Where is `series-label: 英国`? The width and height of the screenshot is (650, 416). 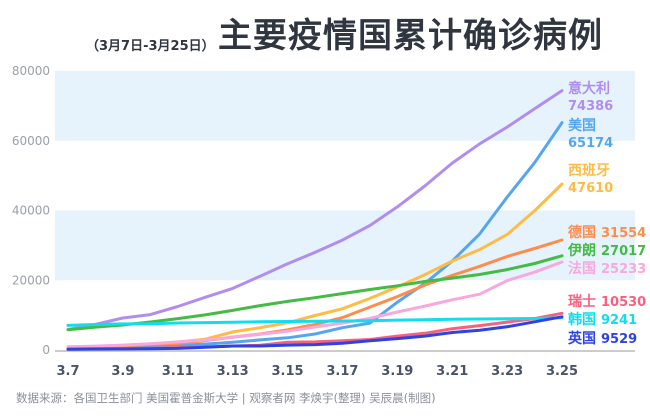
series-label: 英国 is located at coordinates (581, 338).